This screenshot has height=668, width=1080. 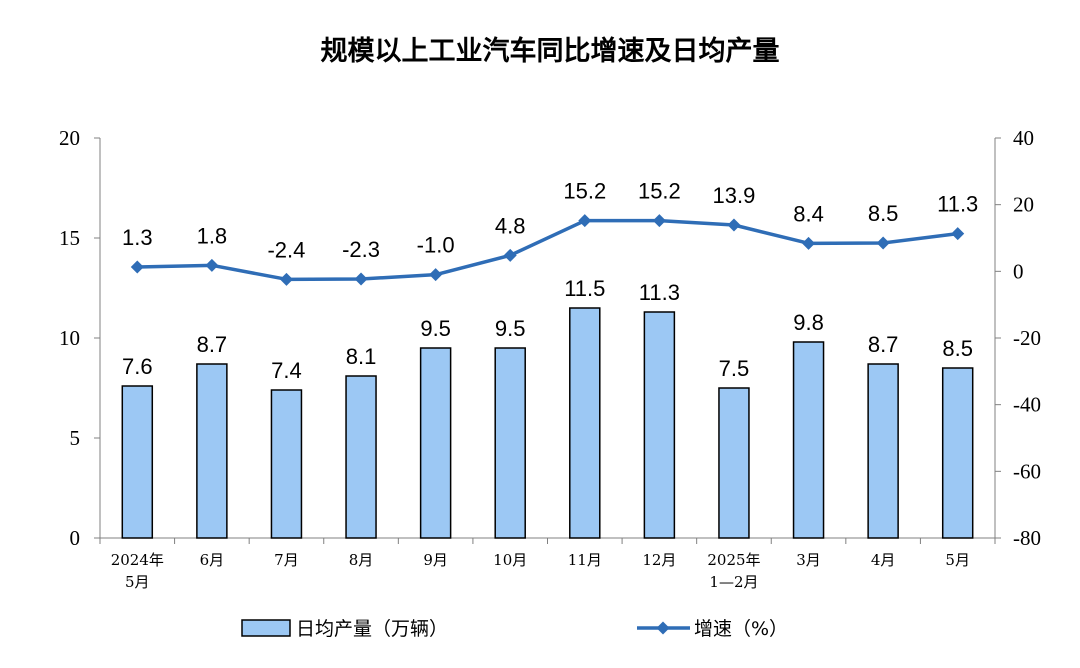 What do you see at coordinates (361, 560) in the screenshot?
I see `x-tick-label: 8月` at bounding box center [361, 560].